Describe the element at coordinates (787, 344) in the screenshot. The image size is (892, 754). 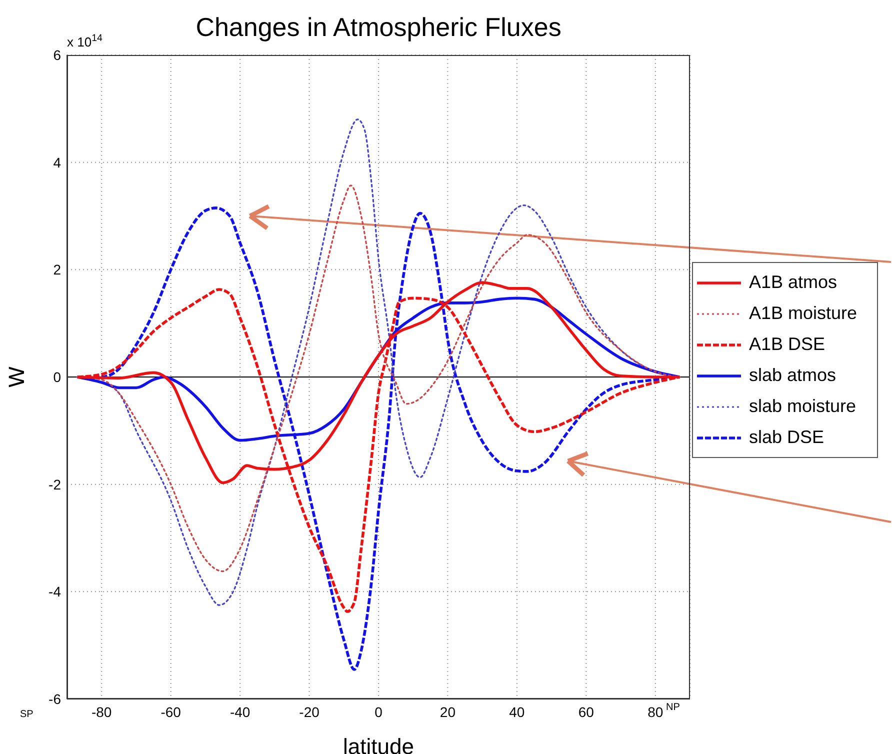
I see `legend-label: A1B DSE` at that location.